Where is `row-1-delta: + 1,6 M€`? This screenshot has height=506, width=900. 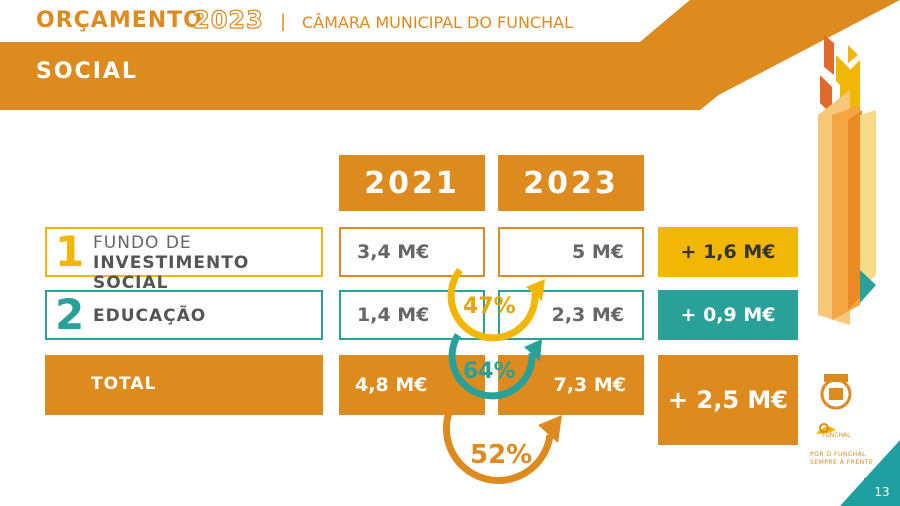 row-1-delta: + 1,6 M€ is located at coordinates (728, 252).